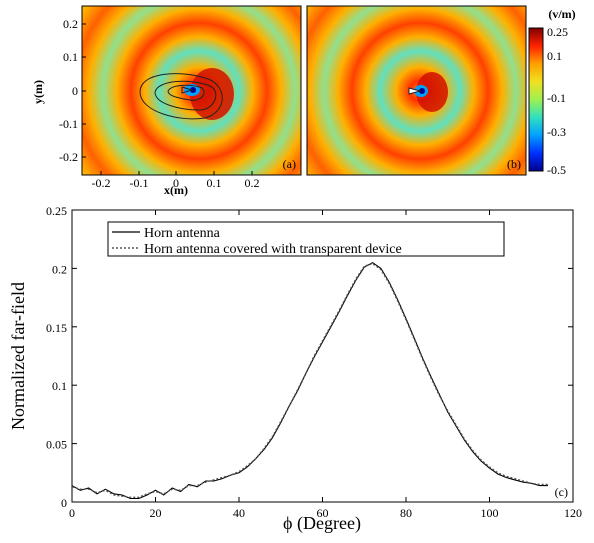  Describe the element at coordinates (239, 513) in the screenshot. I see `chart-x-tick-label: 40` at that location.